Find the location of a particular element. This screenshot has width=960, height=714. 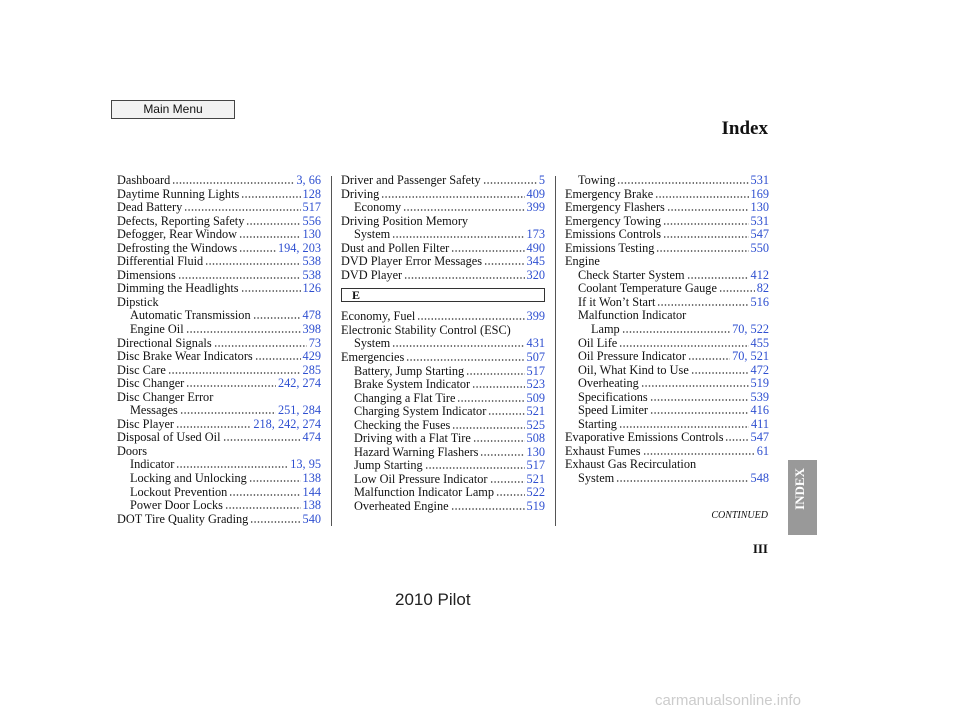

entry-text: Hazard Warning Flashers is located at coordinates (416, 451).